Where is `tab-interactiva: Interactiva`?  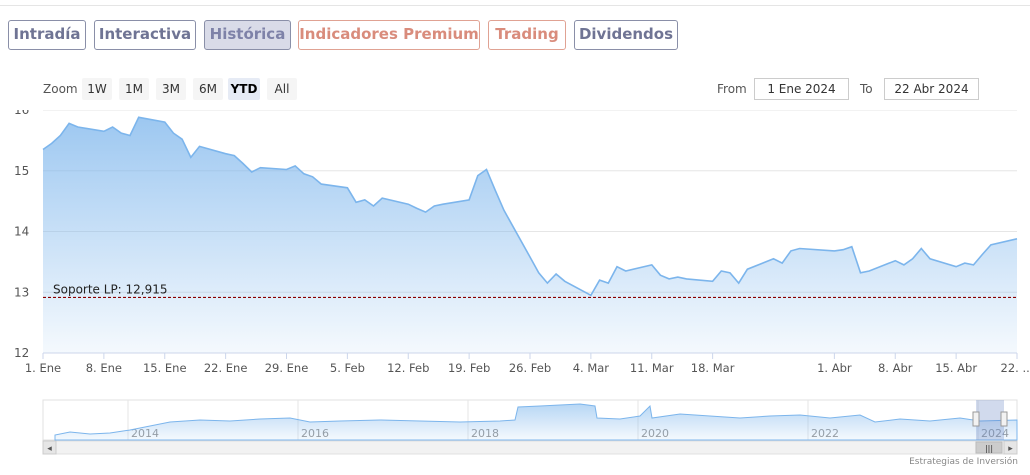
tab-interactiva: Interactiva is located at coordinates (145, 35).